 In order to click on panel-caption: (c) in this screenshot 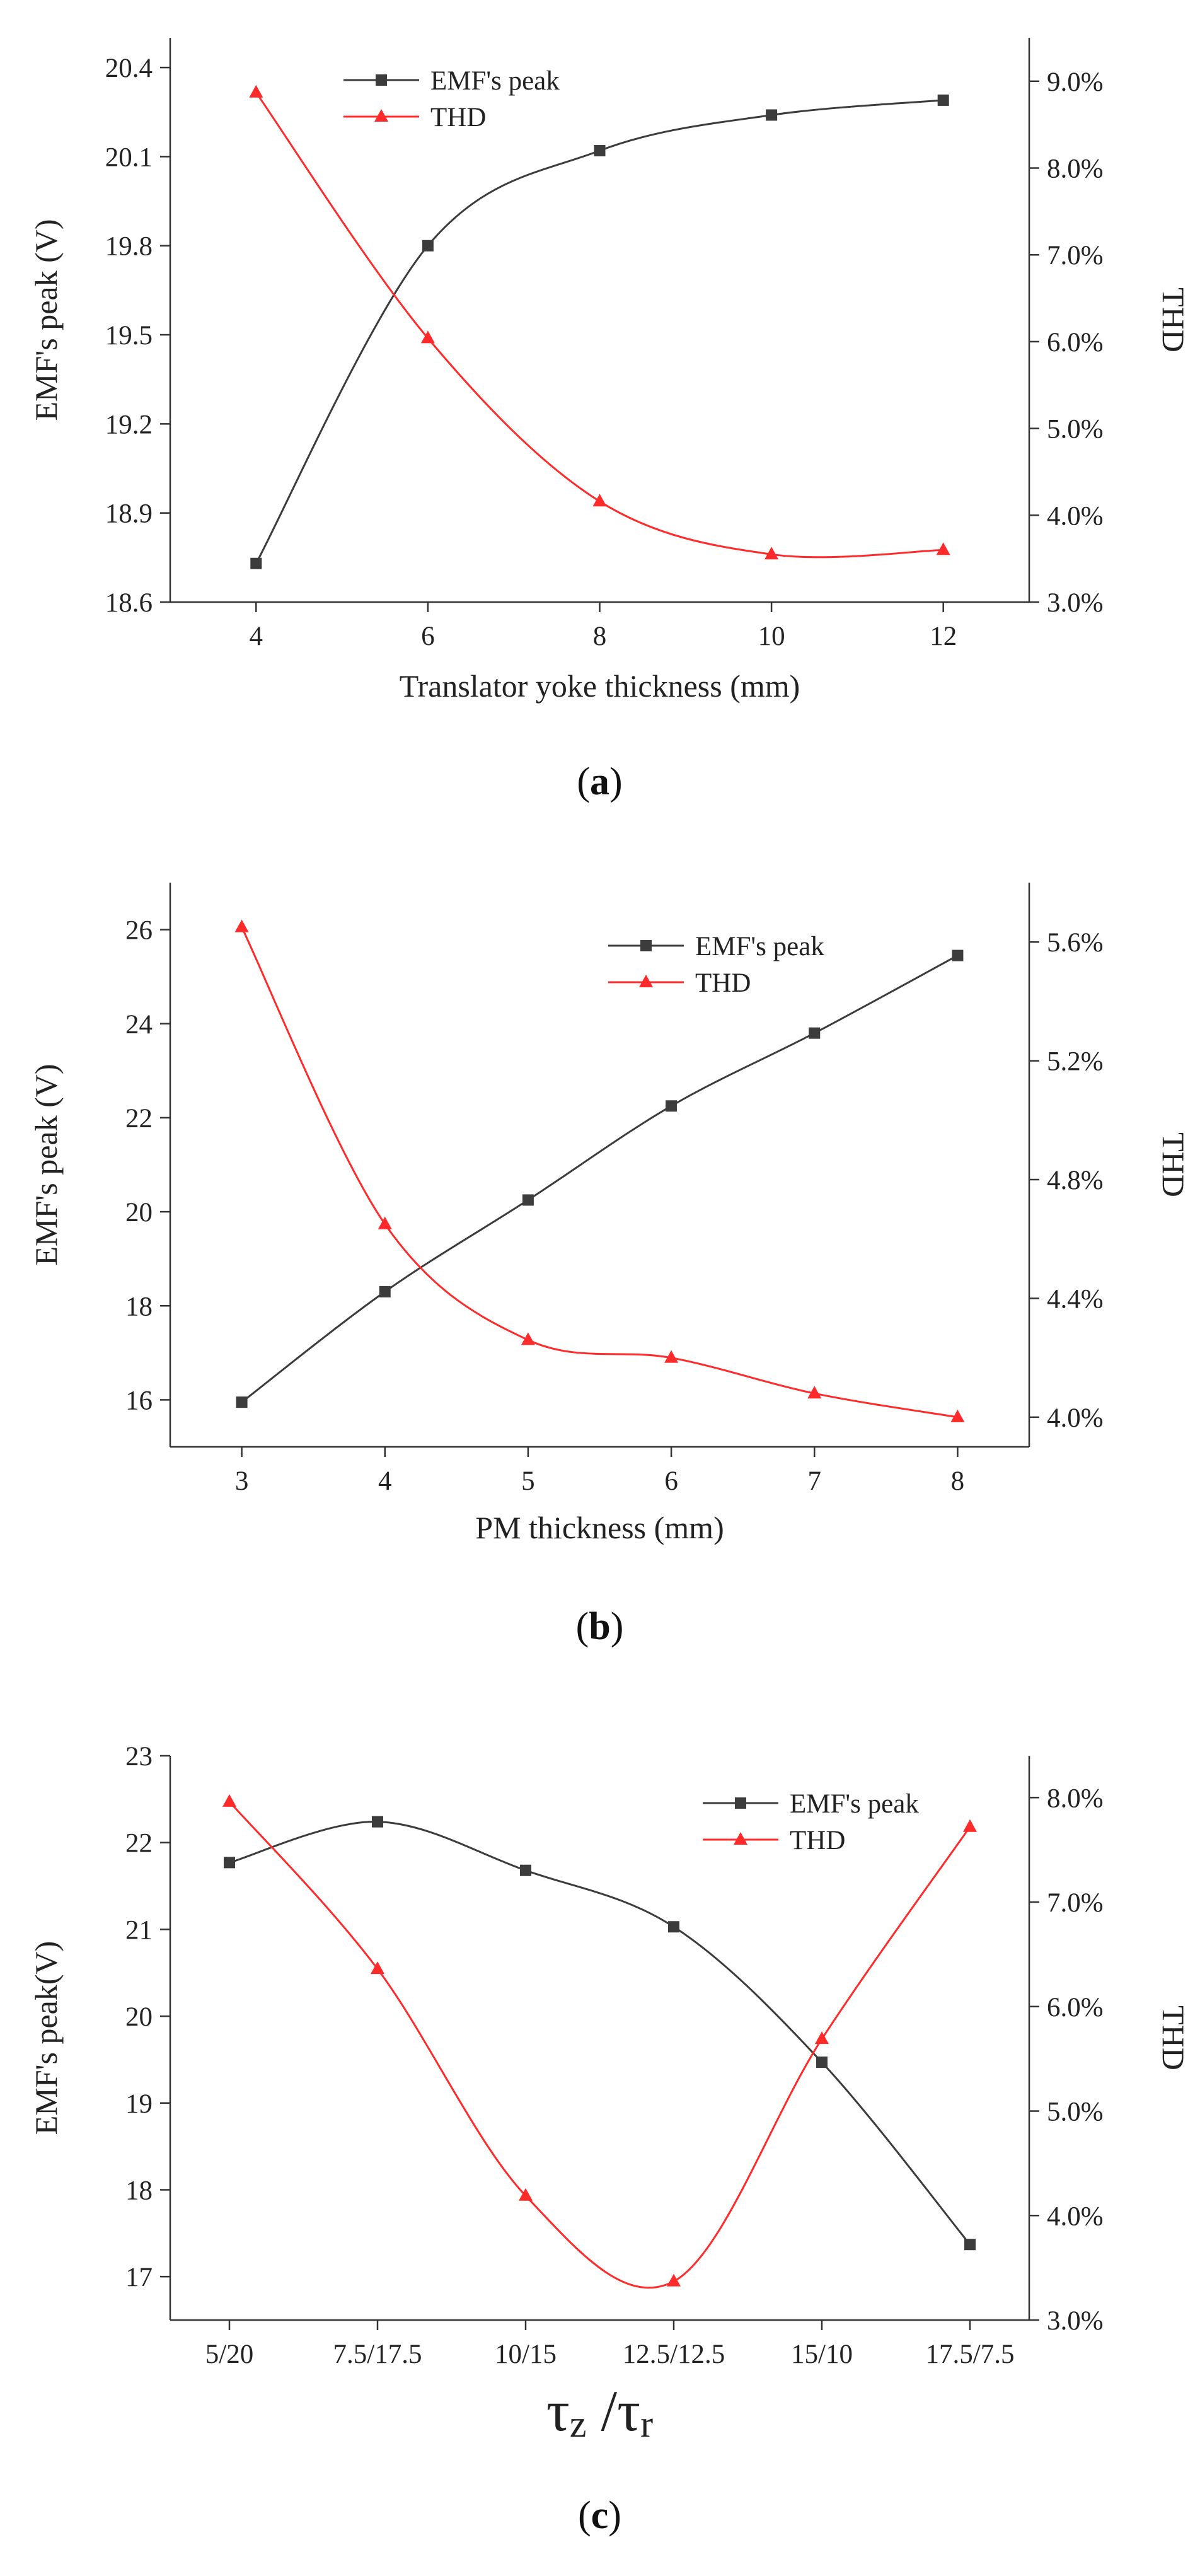, I will do `click(599, 2515)`.